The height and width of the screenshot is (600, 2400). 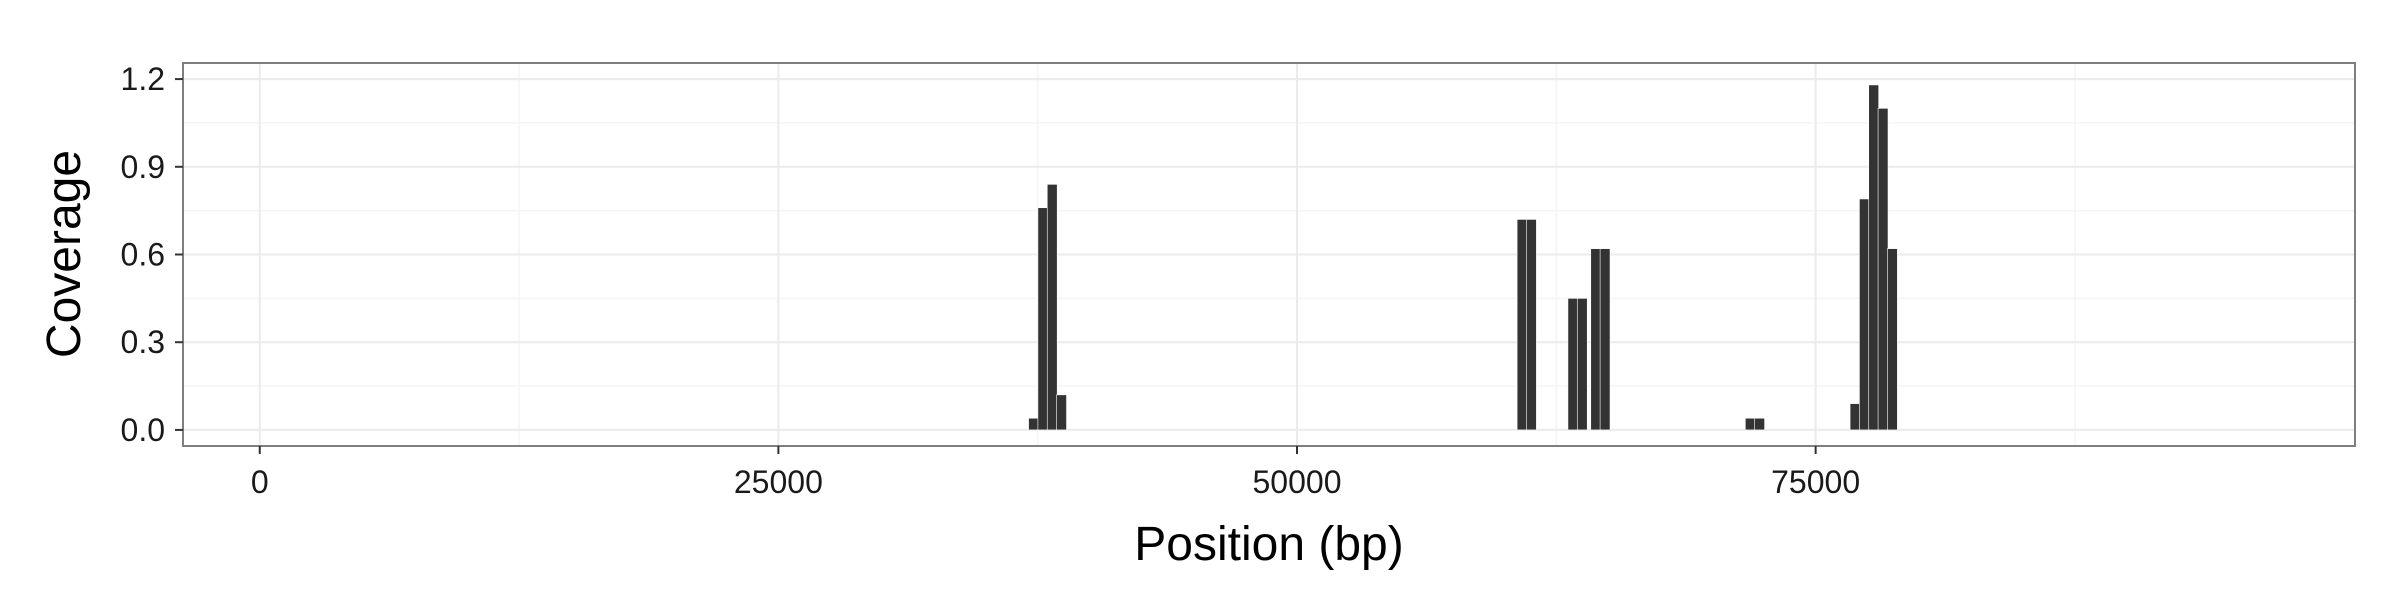 I want to click on y-tick-label: 0.0, so click(x=143, y=430).